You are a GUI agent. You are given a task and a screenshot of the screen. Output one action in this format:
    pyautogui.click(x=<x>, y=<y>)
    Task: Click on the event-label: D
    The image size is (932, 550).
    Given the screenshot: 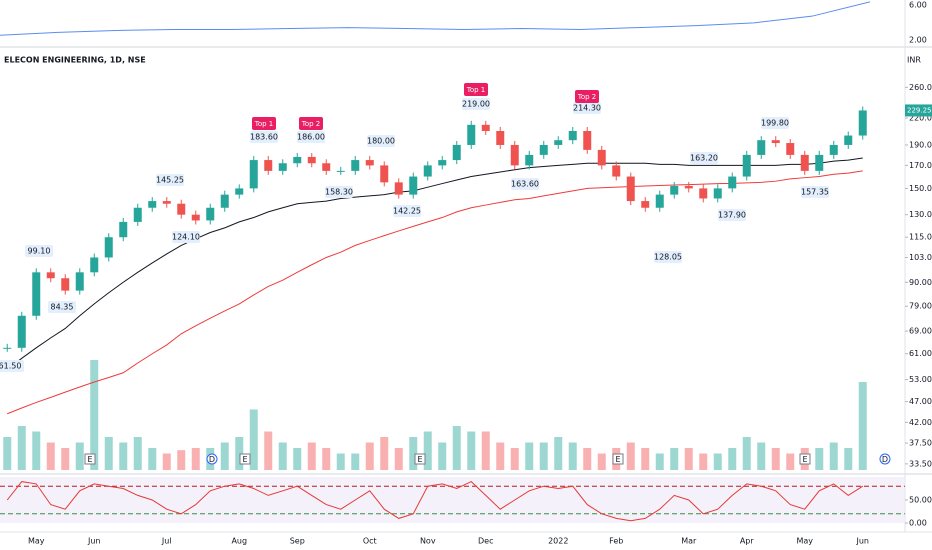 What is the action you would take?
    pyautogui.click(x=212, y=459)
    